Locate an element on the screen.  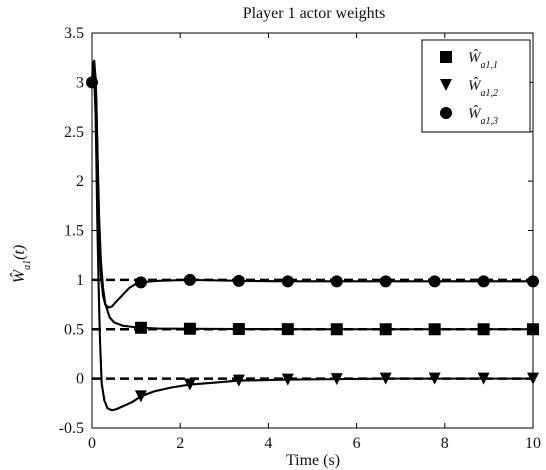
x-tick-label-1: 2 is located at coordinates (180, 443).